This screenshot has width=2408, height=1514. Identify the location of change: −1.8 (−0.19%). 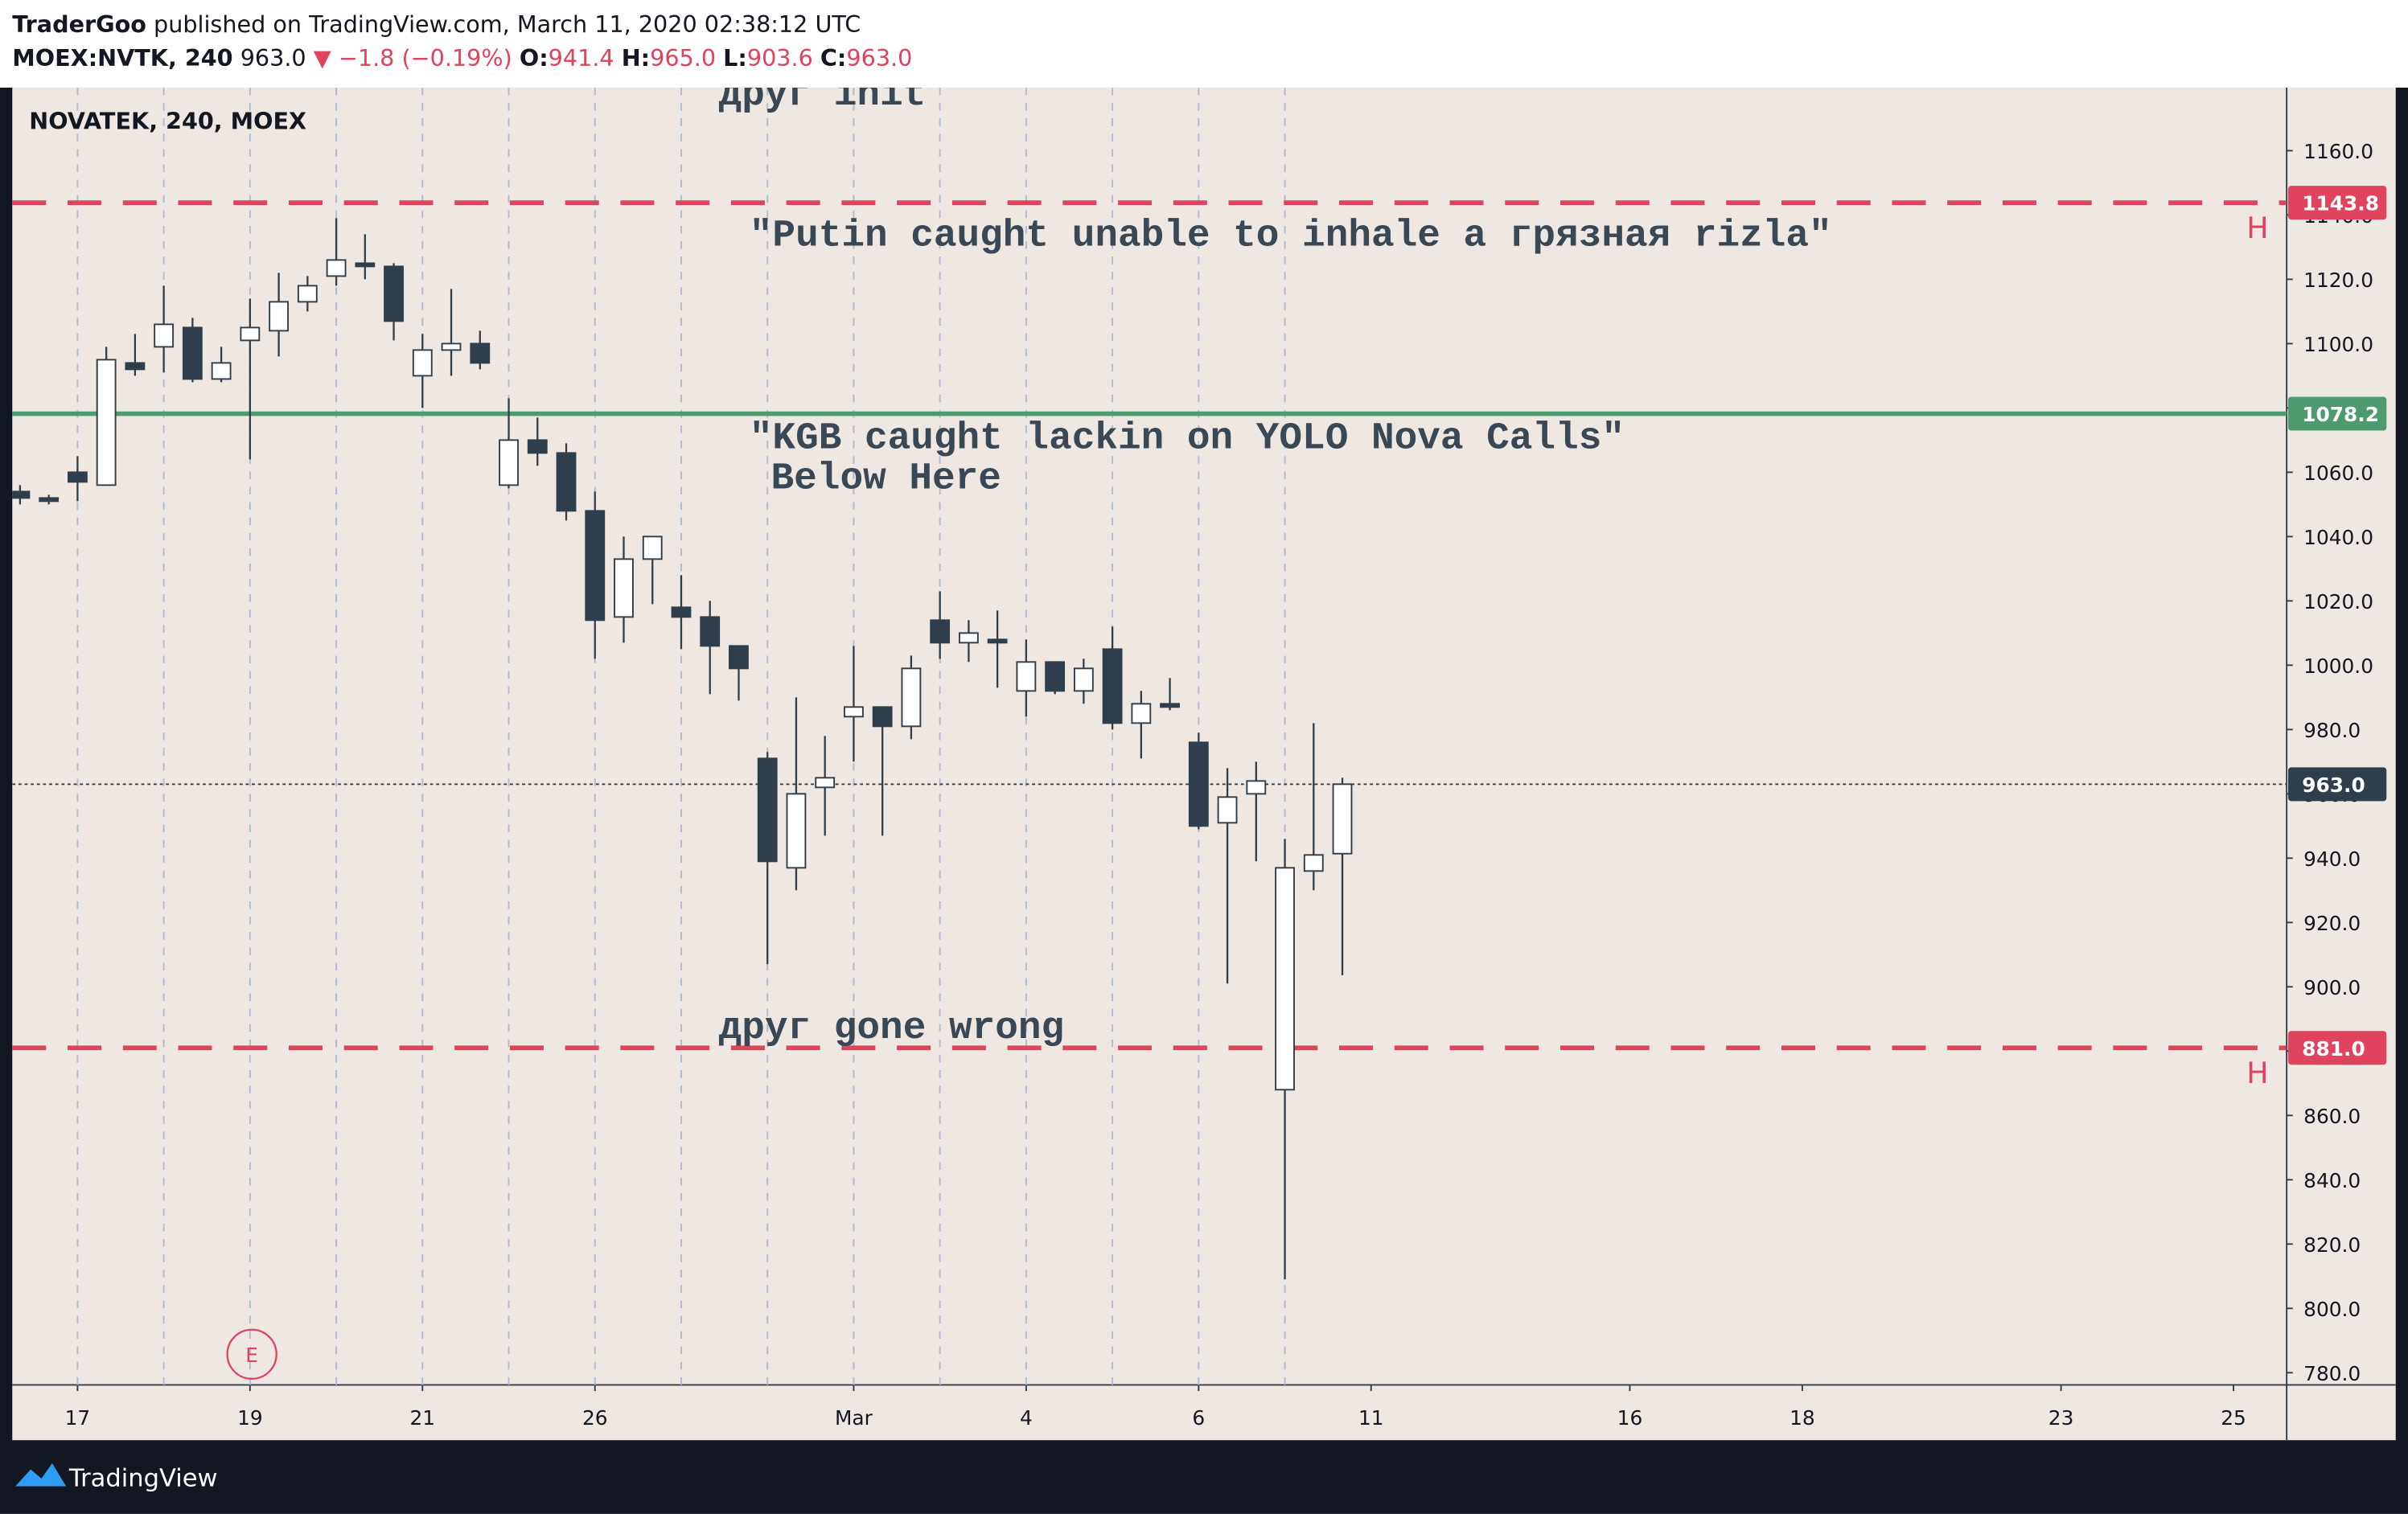
(425, 58).